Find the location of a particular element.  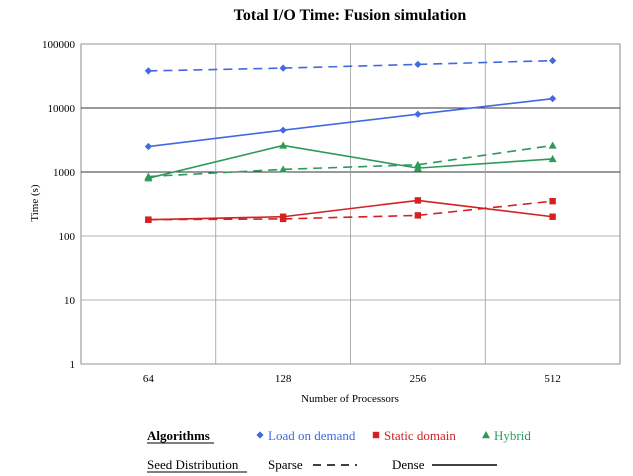

x-tick-label: 512 is located at coordinates (552, 379).